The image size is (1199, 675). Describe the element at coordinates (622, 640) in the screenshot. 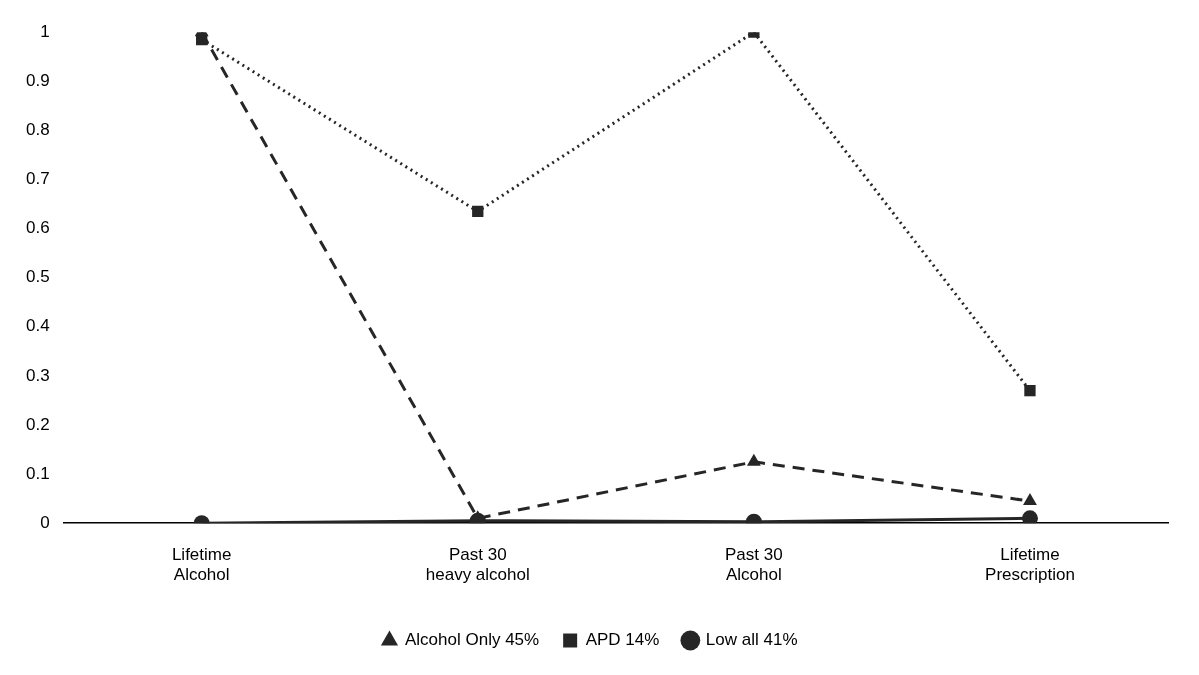

I see `legend-label: APD 14%` at that location.